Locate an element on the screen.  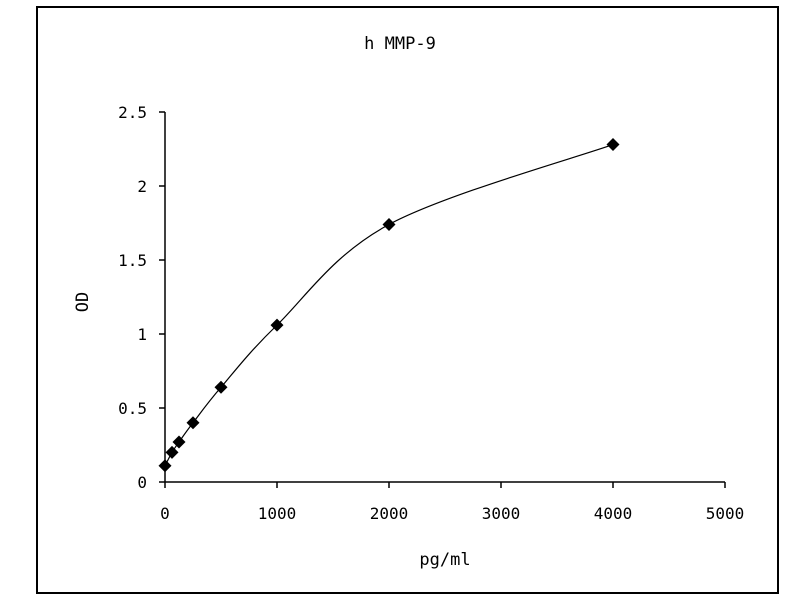
y-tick-label: 1 is located at coordinates (142, 334).